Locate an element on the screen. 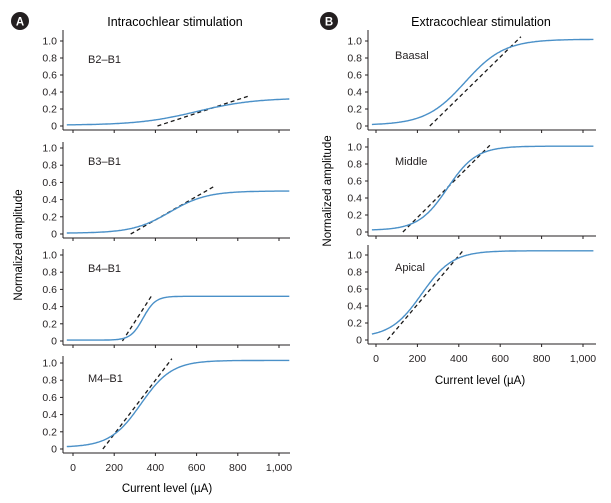 The width and height of the screenshot is (611, 503). panel-a-x-tick-labels: 0 200 400 600 800 1,000 is located at coordinates (181, 468).